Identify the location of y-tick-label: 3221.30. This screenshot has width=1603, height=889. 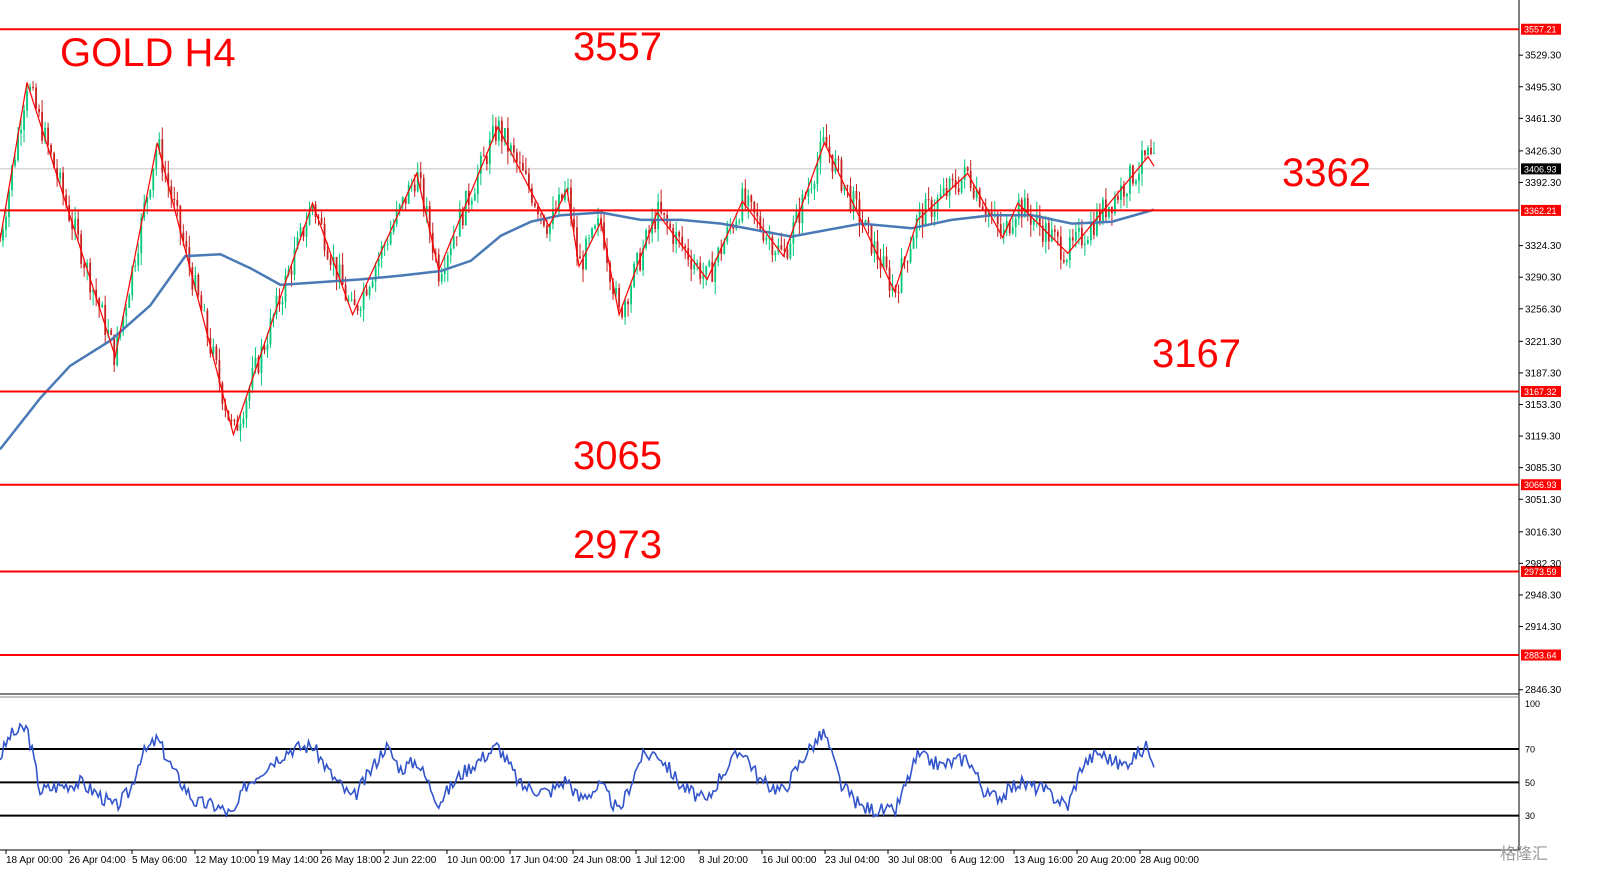
(1543, 342).